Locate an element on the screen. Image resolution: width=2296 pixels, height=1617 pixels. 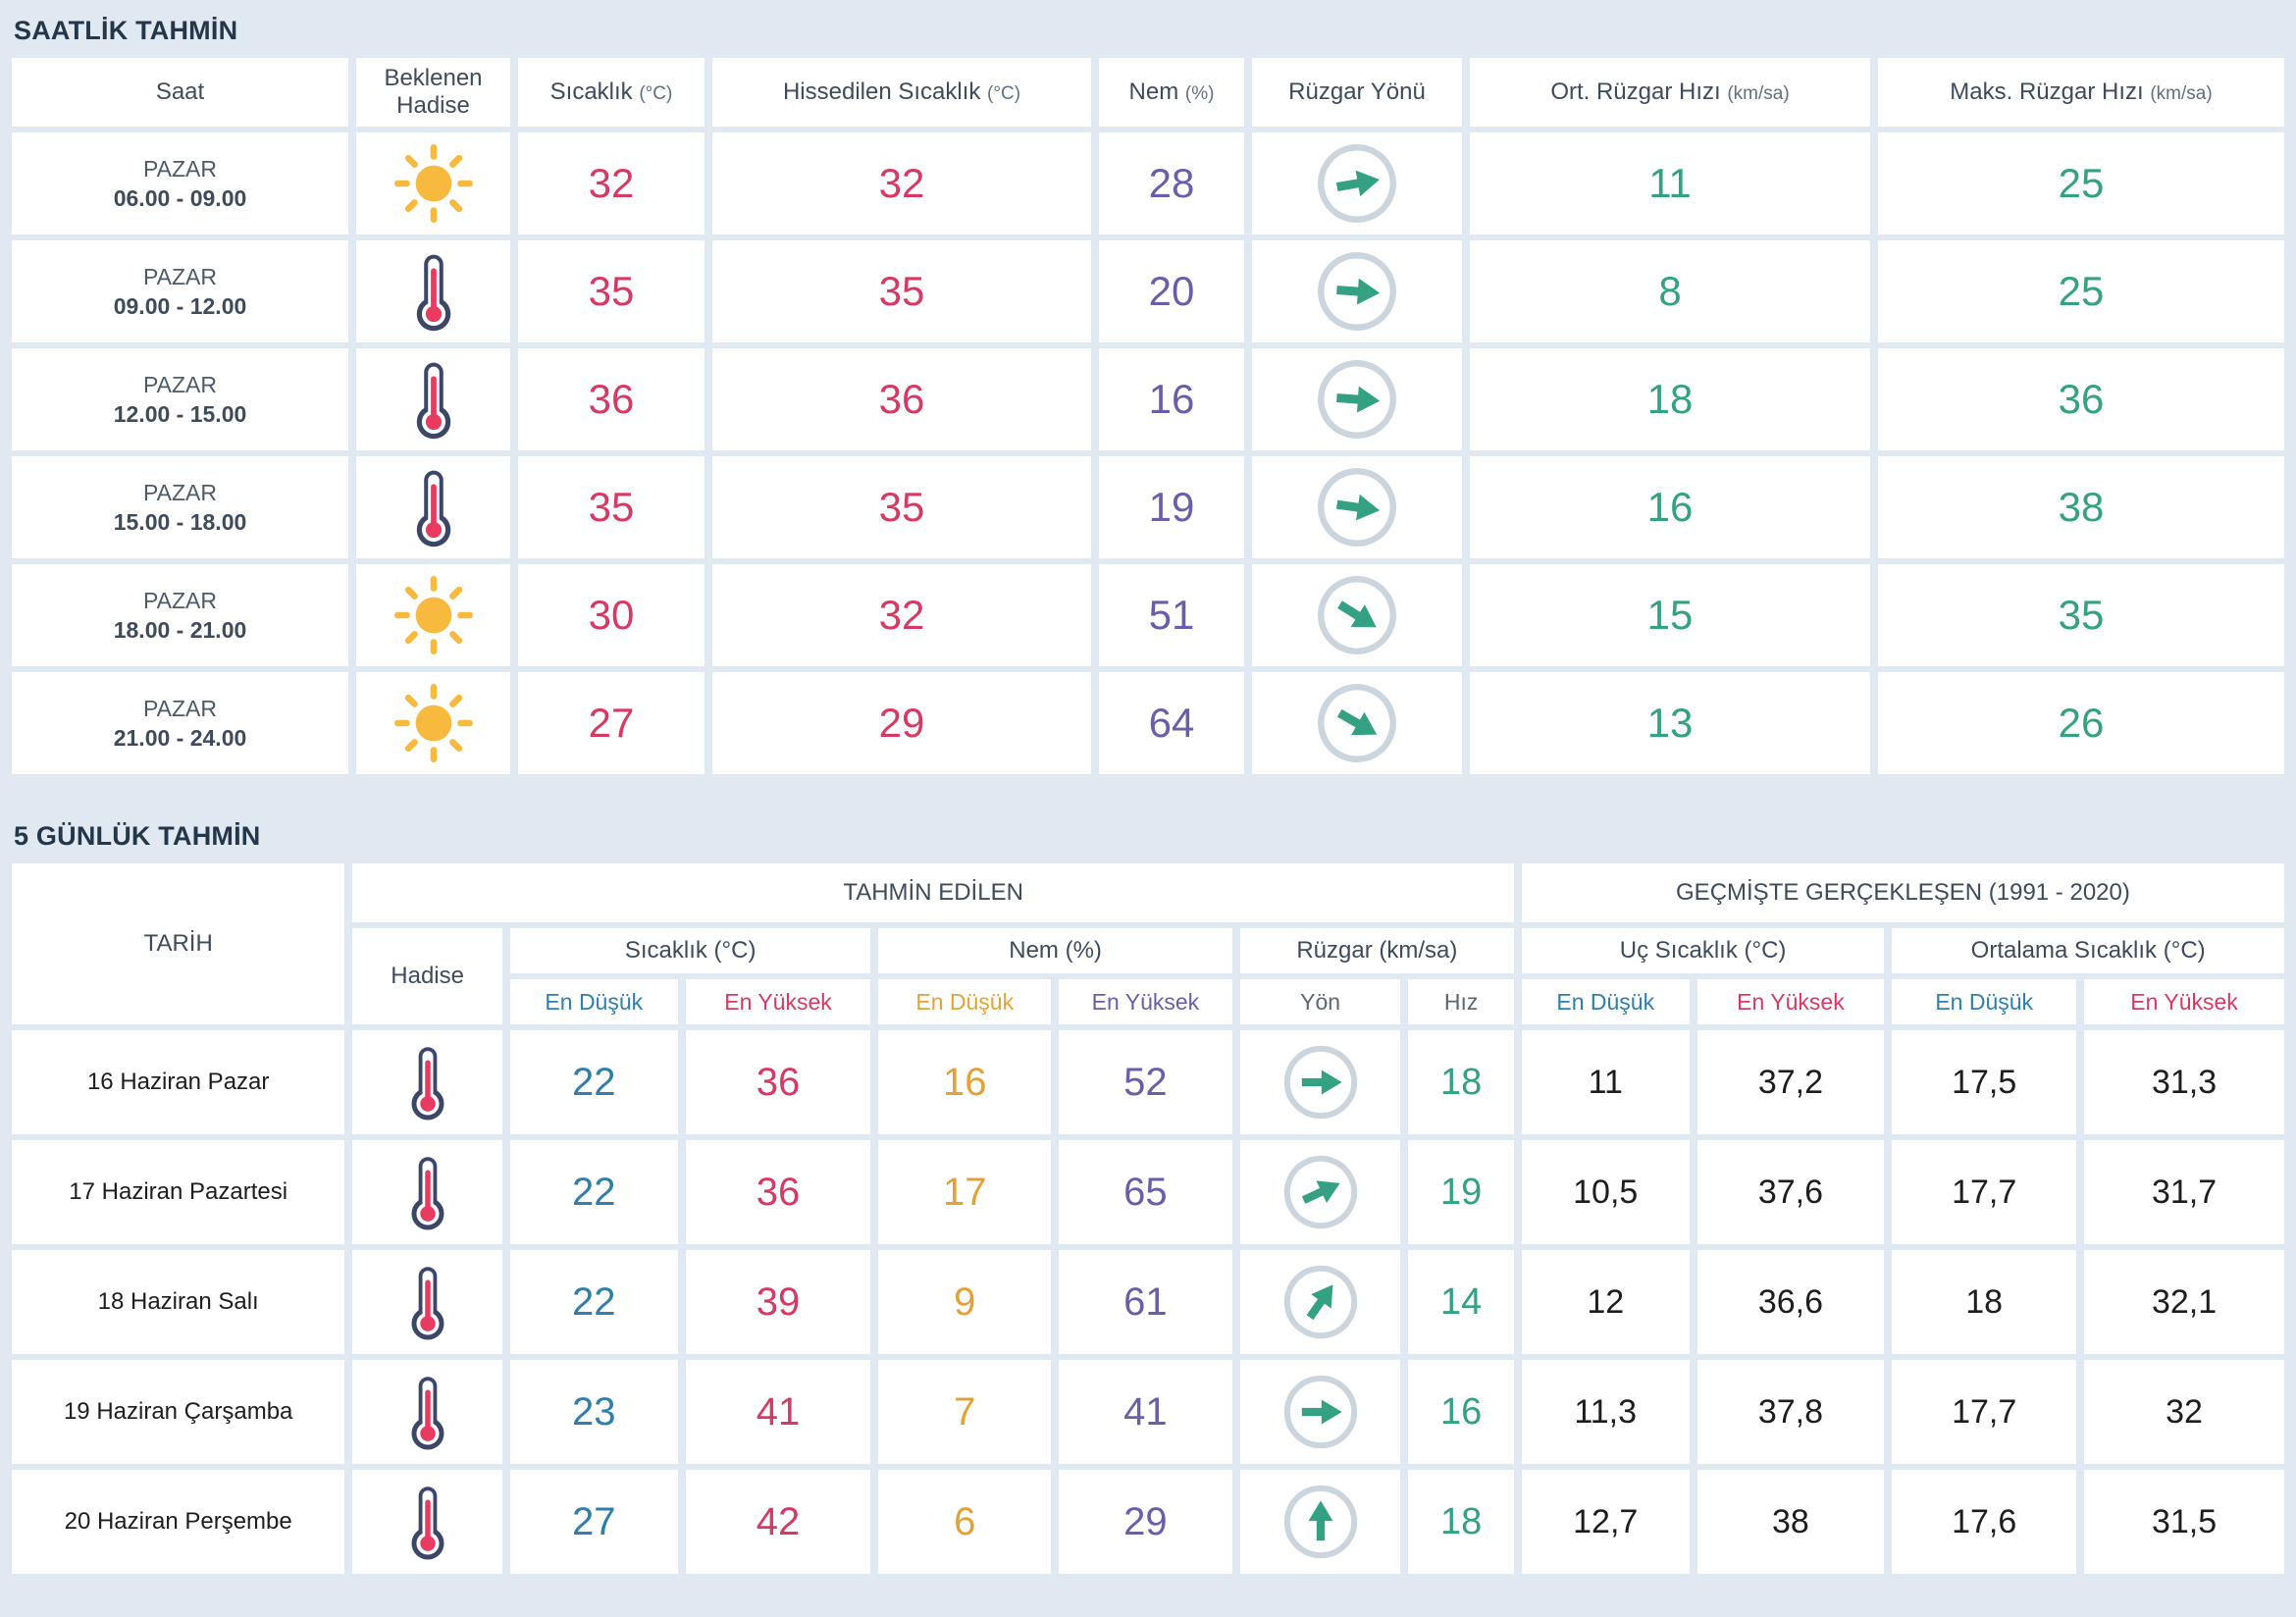
wind-avg-unit: (km/sa) is located at coordinates (1758, 94).